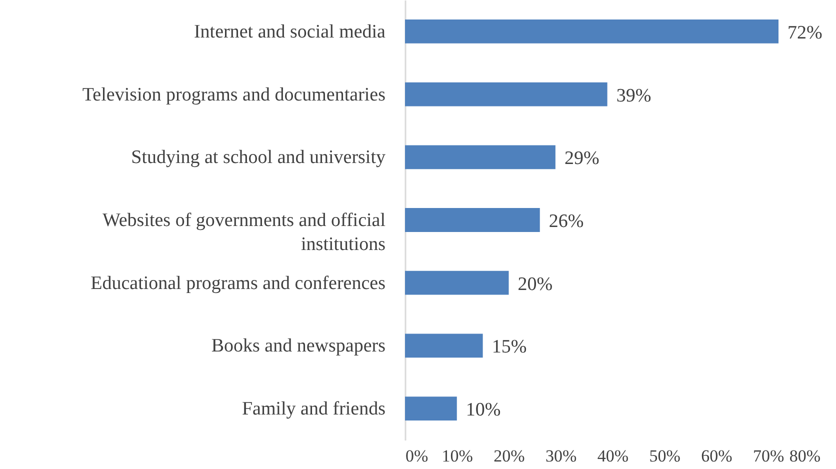  I want to click on x-tick-label: 50%, so click(664, 456).